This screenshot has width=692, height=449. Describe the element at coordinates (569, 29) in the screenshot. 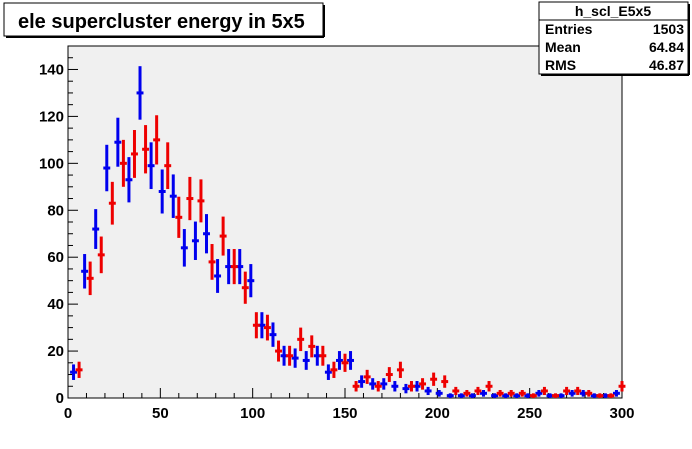

I see `stats-entries-label: Entries` at that location.